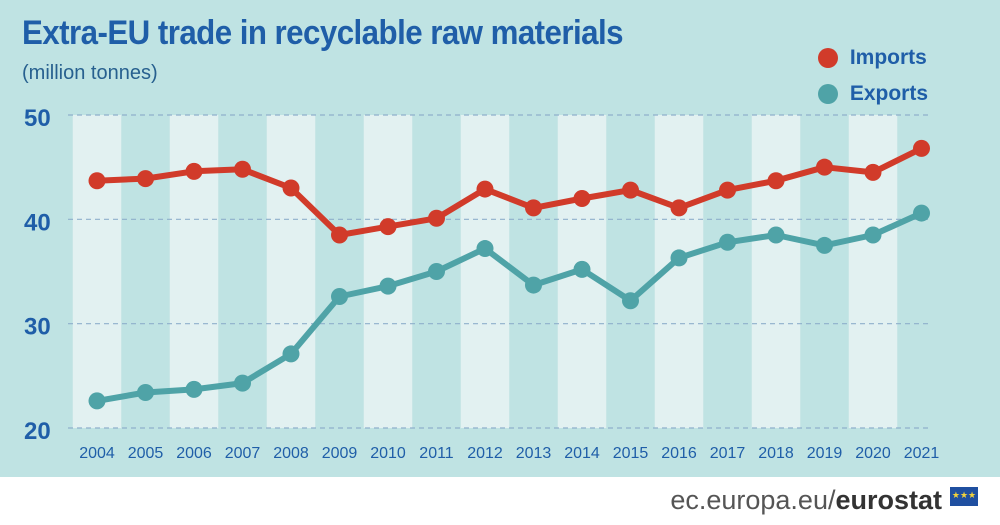  Describe the element at coordinates (339, 235) in the screenshot. I see `data-point-imports-2009` at that location.